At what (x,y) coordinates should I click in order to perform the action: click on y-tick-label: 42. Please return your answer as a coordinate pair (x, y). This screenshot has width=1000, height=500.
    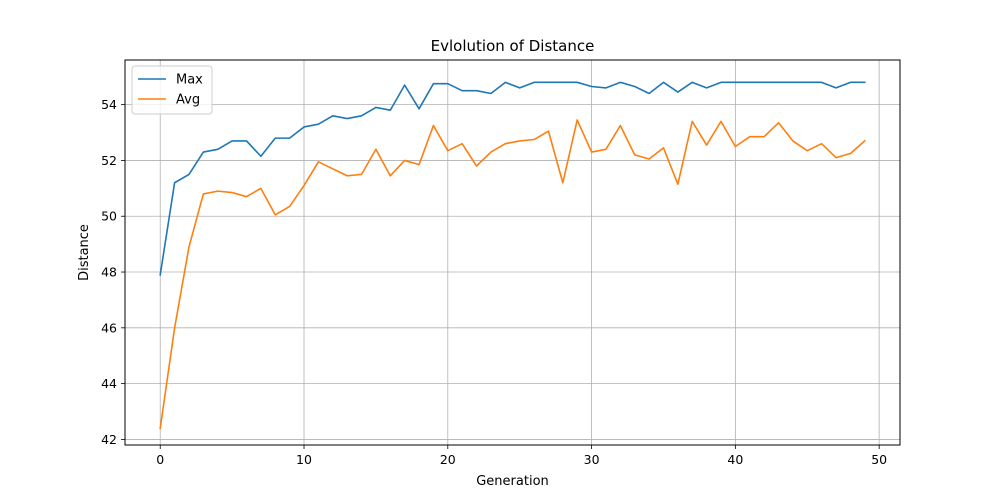
    Looking at the image, I should click on (109, 439).